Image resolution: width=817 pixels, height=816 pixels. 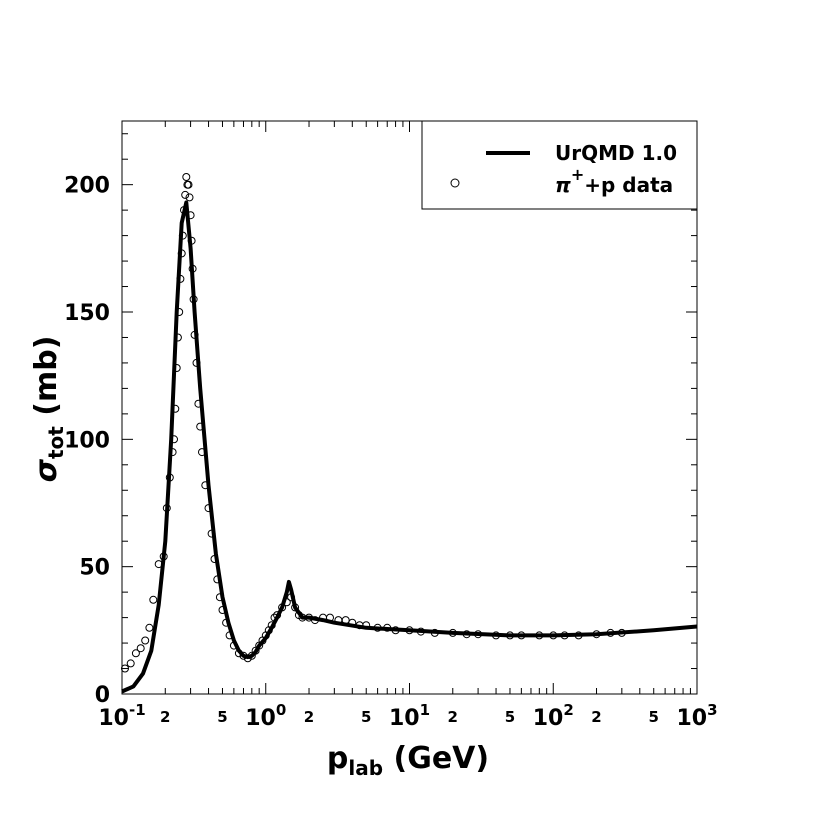 What do you see at coordinates (455, 183) in the screenshot?
I see `legend-marker-swatch` at bounding box center [455, 183].